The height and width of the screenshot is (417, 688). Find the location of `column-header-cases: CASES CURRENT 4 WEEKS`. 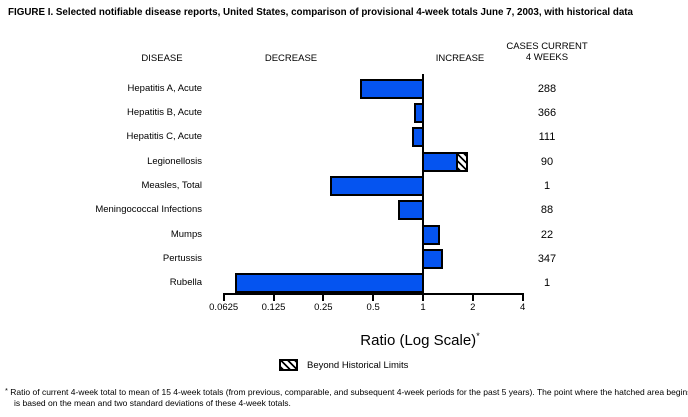

column-header-cases: CASES CURRENT 4 WEEKS is located at coordinates (547, 52).